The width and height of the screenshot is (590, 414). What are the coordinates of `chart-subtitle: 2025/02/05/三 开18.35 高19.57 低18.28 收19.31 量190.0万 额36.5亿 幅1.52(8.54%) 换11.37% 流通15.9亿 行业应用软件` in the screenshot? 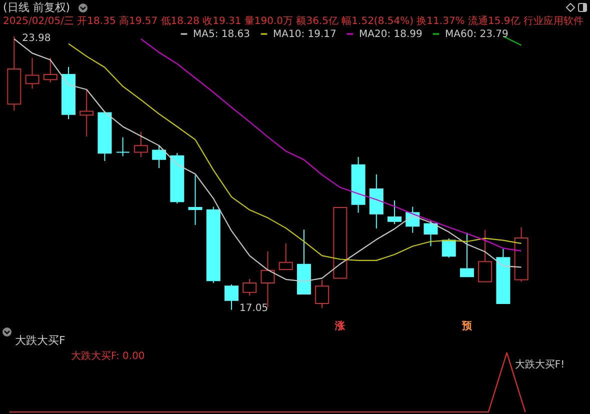 It's located at (293, 21).